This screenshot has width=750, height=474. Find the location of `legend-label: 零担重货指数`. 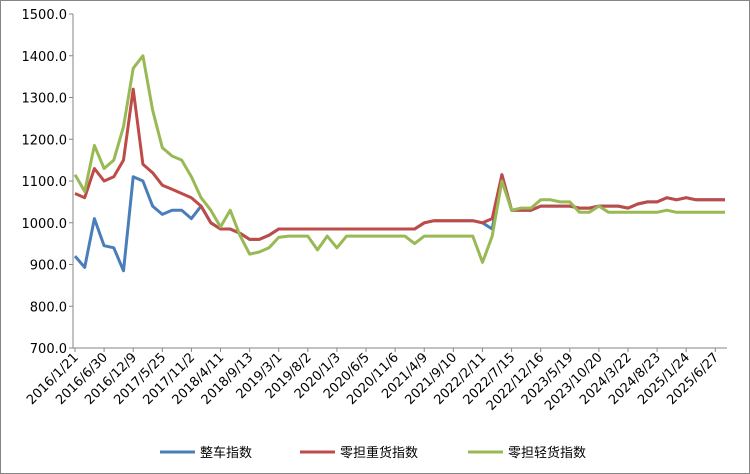

legend-label: 零担重货指数 is located at coordinates (379, 453).